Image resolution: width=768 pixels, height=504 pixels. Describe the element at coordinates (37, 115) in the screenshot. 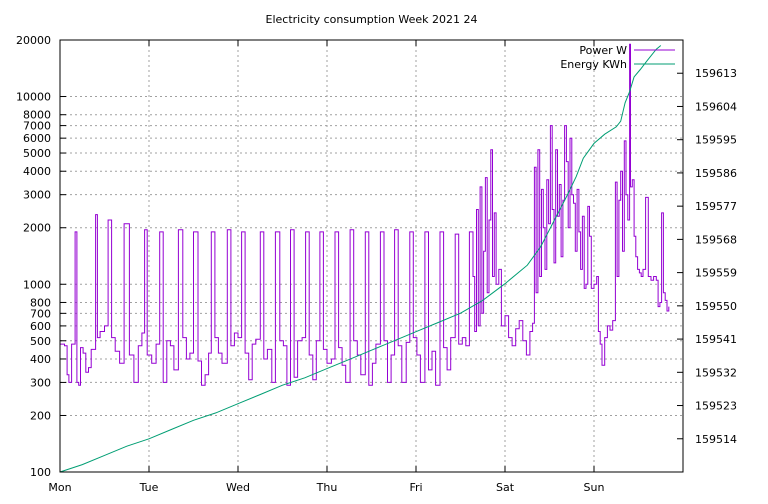

I see `y-tick-label: 8000` at that location.